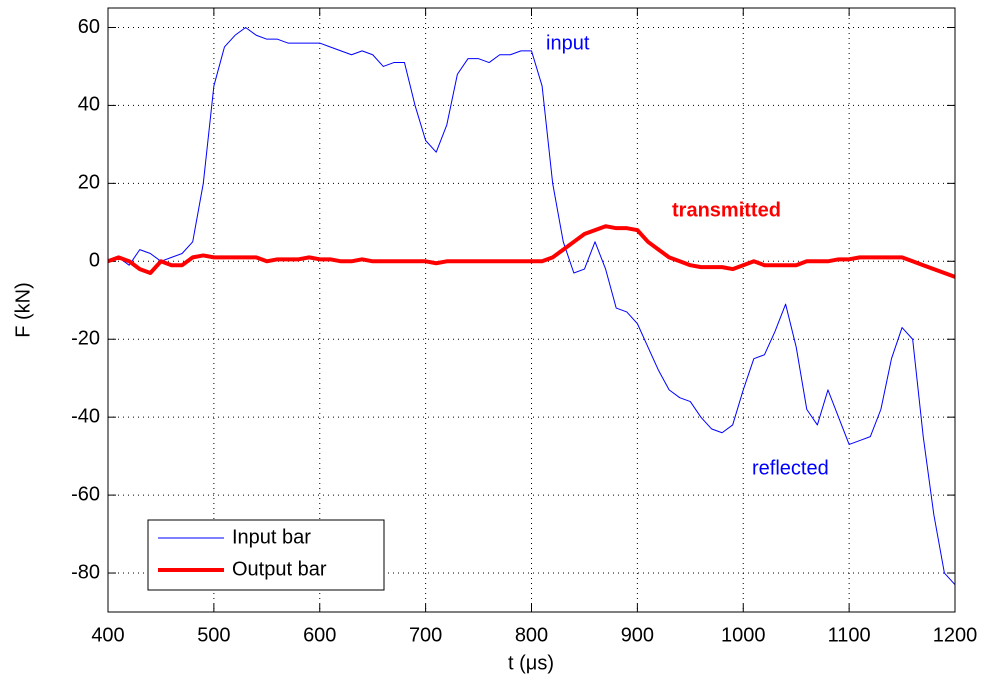 The image size is (1006, 691). I want to click on x-tick-label: 700, so click(425, 635).